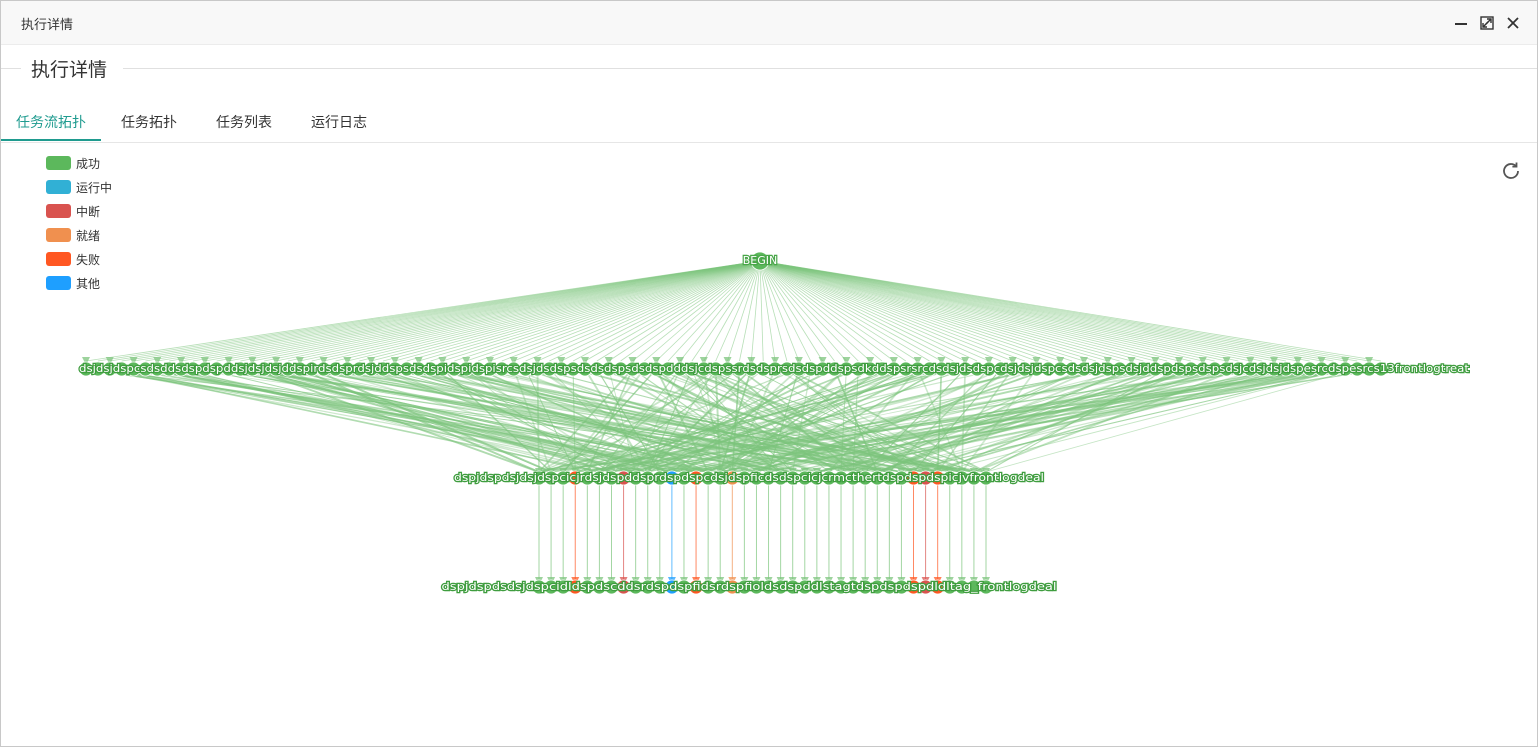 Image resolution: width=1538 pixels, height=747 pixels. I want to click on tab-run-log: 运行日志, so click(339, 123).